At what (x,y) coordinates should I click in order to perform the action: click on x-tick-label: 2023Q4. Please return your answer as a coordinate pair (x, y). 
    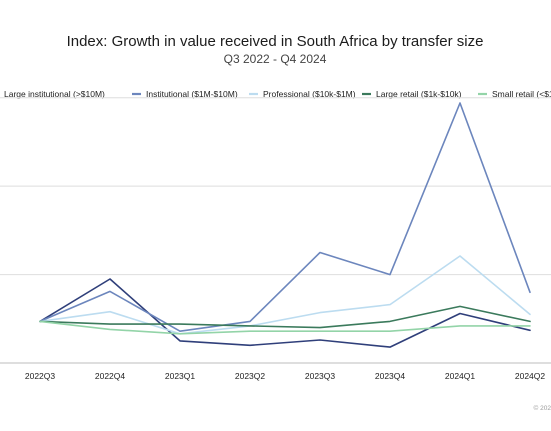
    Looking at the image, I should click on (390, 376).